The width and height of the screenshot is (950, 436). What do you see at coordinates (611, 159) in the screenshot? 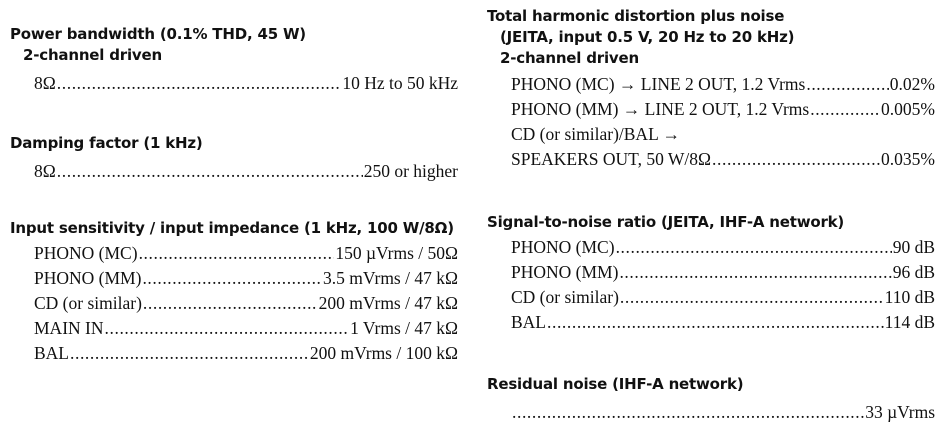
I see `spec-label: SPEAKERS OUT, 50 W/8Ω` at bounding box center [611, 159].